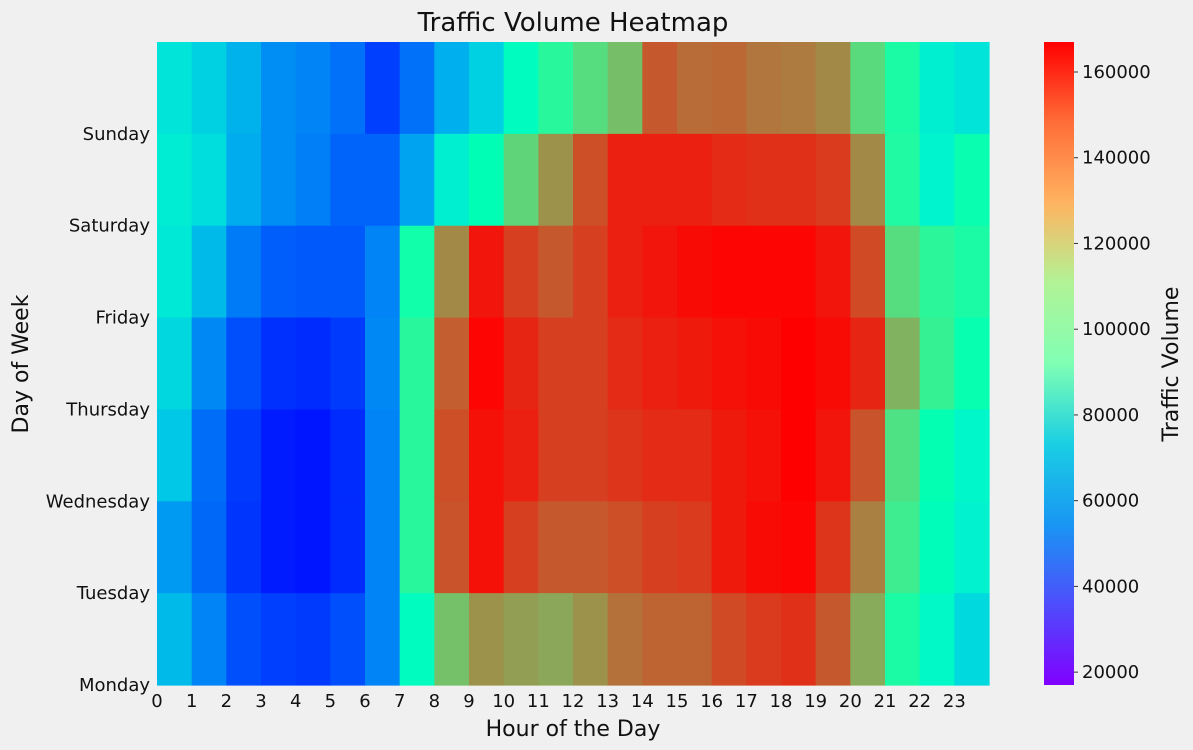 Image resolution: width=1193 pixels, height=750 pixels. Describe the element at coordinates (330, 701) in the screenshot. I see `x-tick-label: 5` at that location.